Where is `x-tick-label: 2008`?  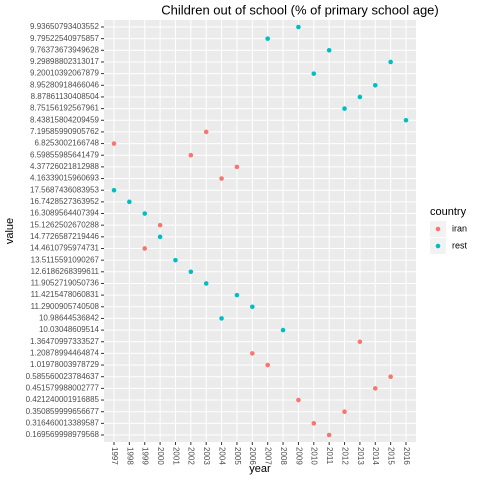 x-tick-label: 2008 is located at coordinates (283, 456).